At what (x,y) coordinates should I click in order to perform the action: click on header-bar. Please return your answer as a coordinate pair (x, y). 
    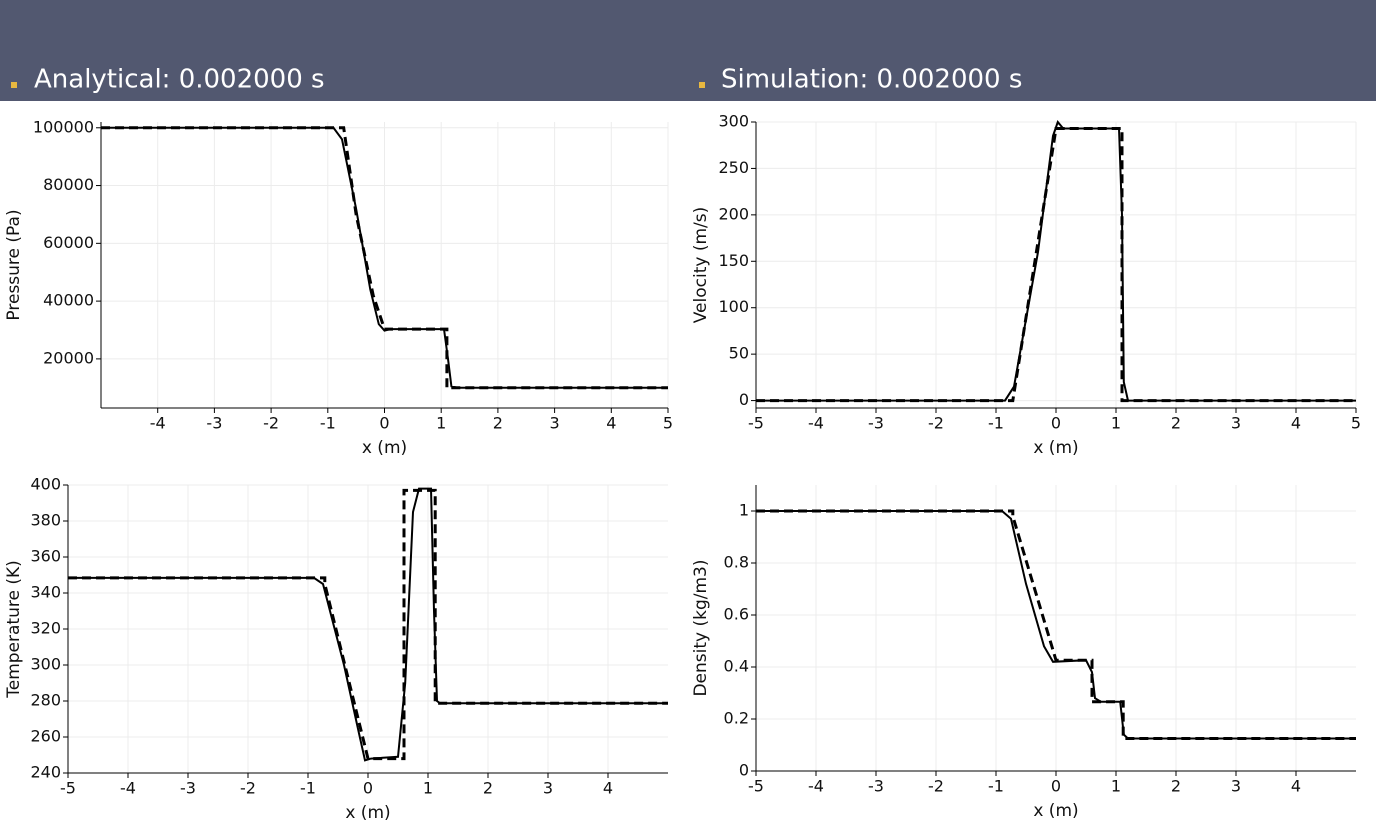
    Looking at the image, I should click on (688, 50).